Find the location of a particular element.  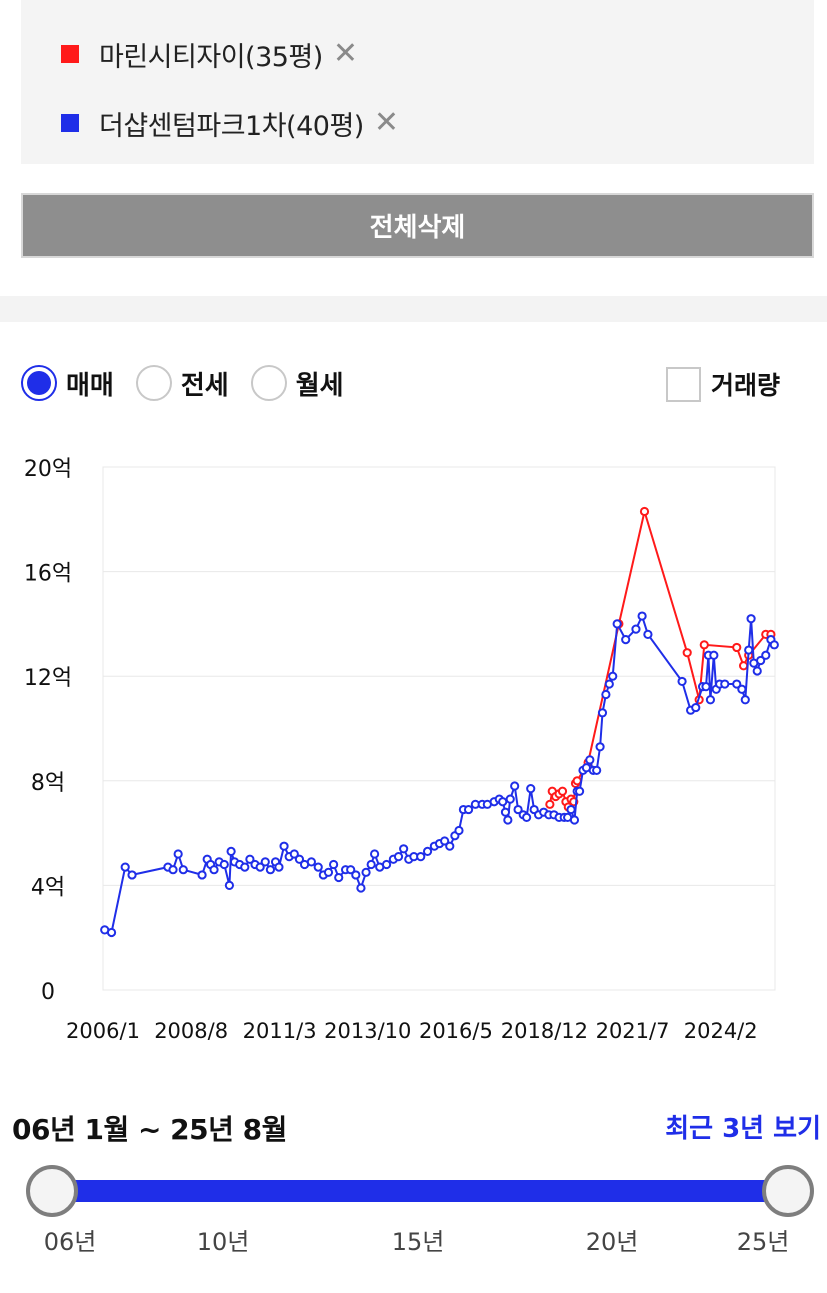

x-tick-label: 2024/2 is located at coordinates (721, 1031).